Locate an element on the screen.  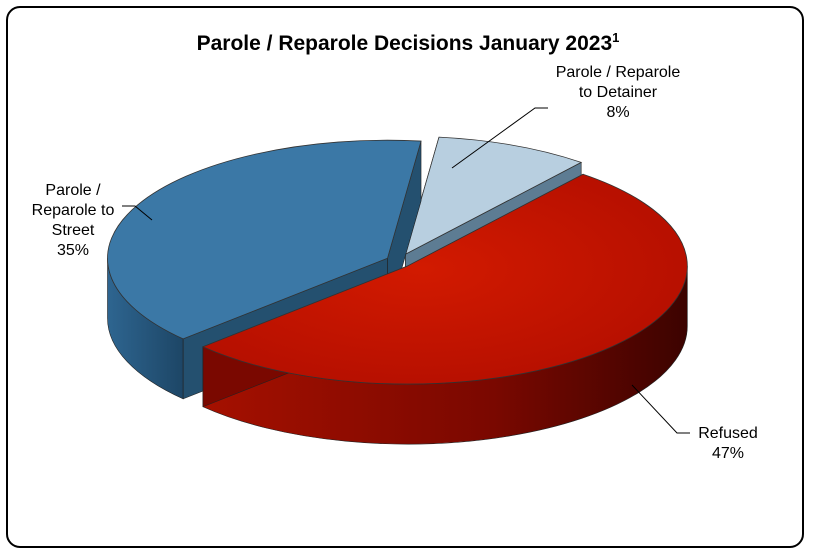
slice-top-detainer is located at coordinates (493, 196).